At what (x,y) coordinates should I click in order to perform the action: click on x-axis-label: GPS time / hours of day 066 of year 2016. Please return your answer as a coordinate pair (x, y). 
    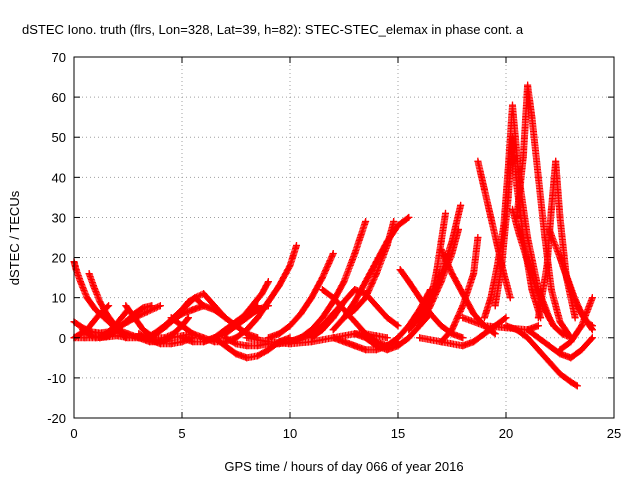
    Looking at the image, I should click on (343, 466).